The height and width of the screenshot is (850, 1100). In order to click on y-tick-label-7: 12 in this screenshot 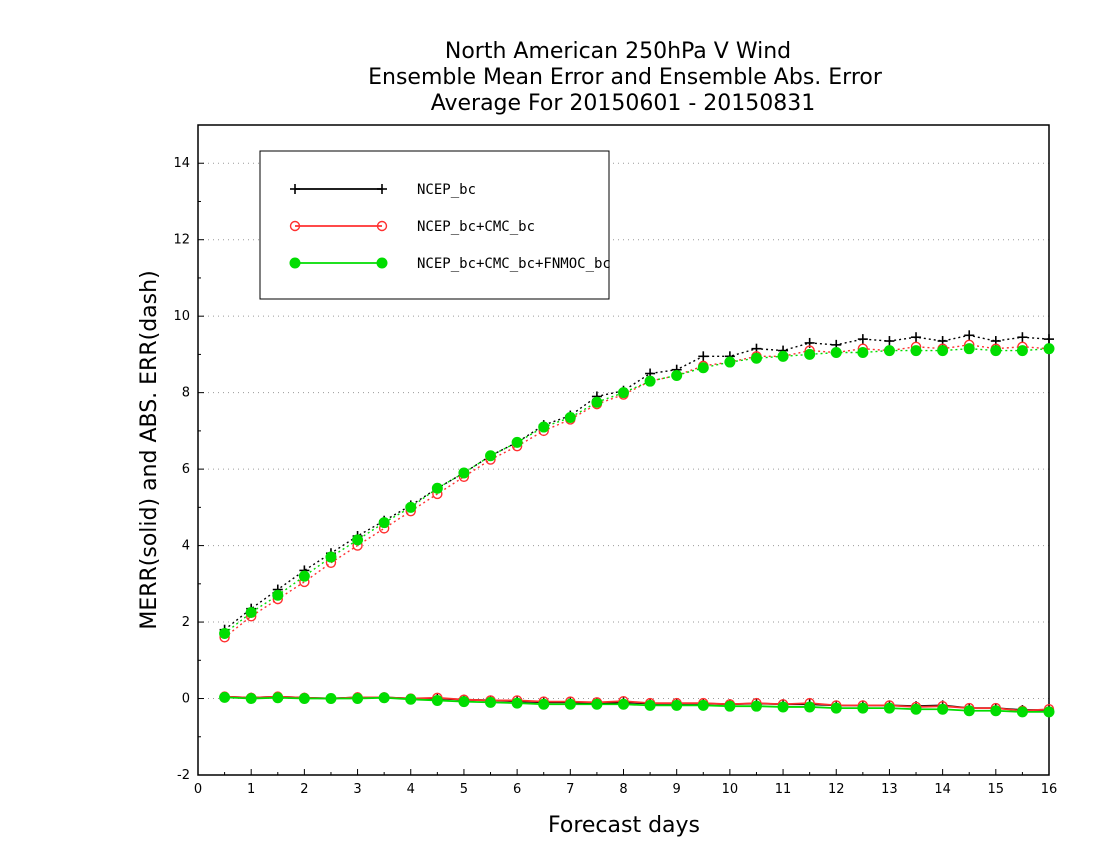, I will do `click(181, 240)`.